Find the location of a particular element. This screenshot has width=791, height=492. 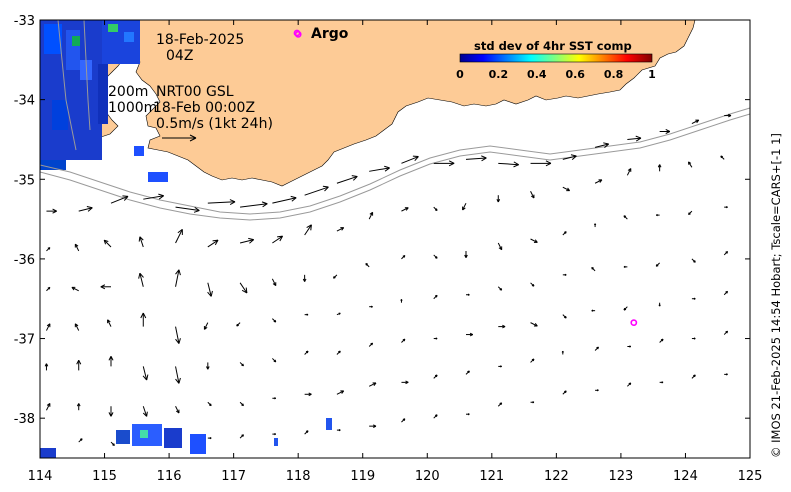

colorbar-tick-label: 1 is located at coordinates (652, 74).